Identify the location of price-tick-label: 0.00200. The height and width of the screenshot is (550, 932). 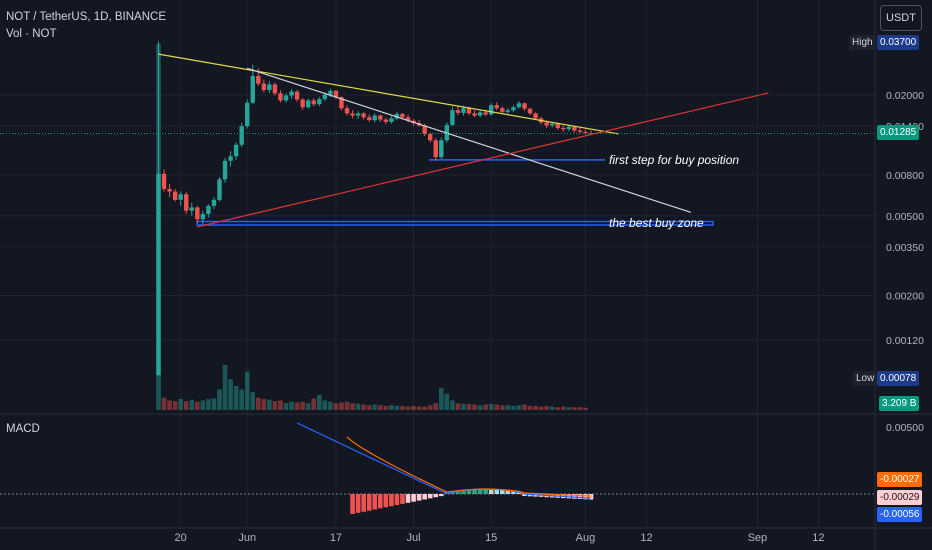
(905, 297).